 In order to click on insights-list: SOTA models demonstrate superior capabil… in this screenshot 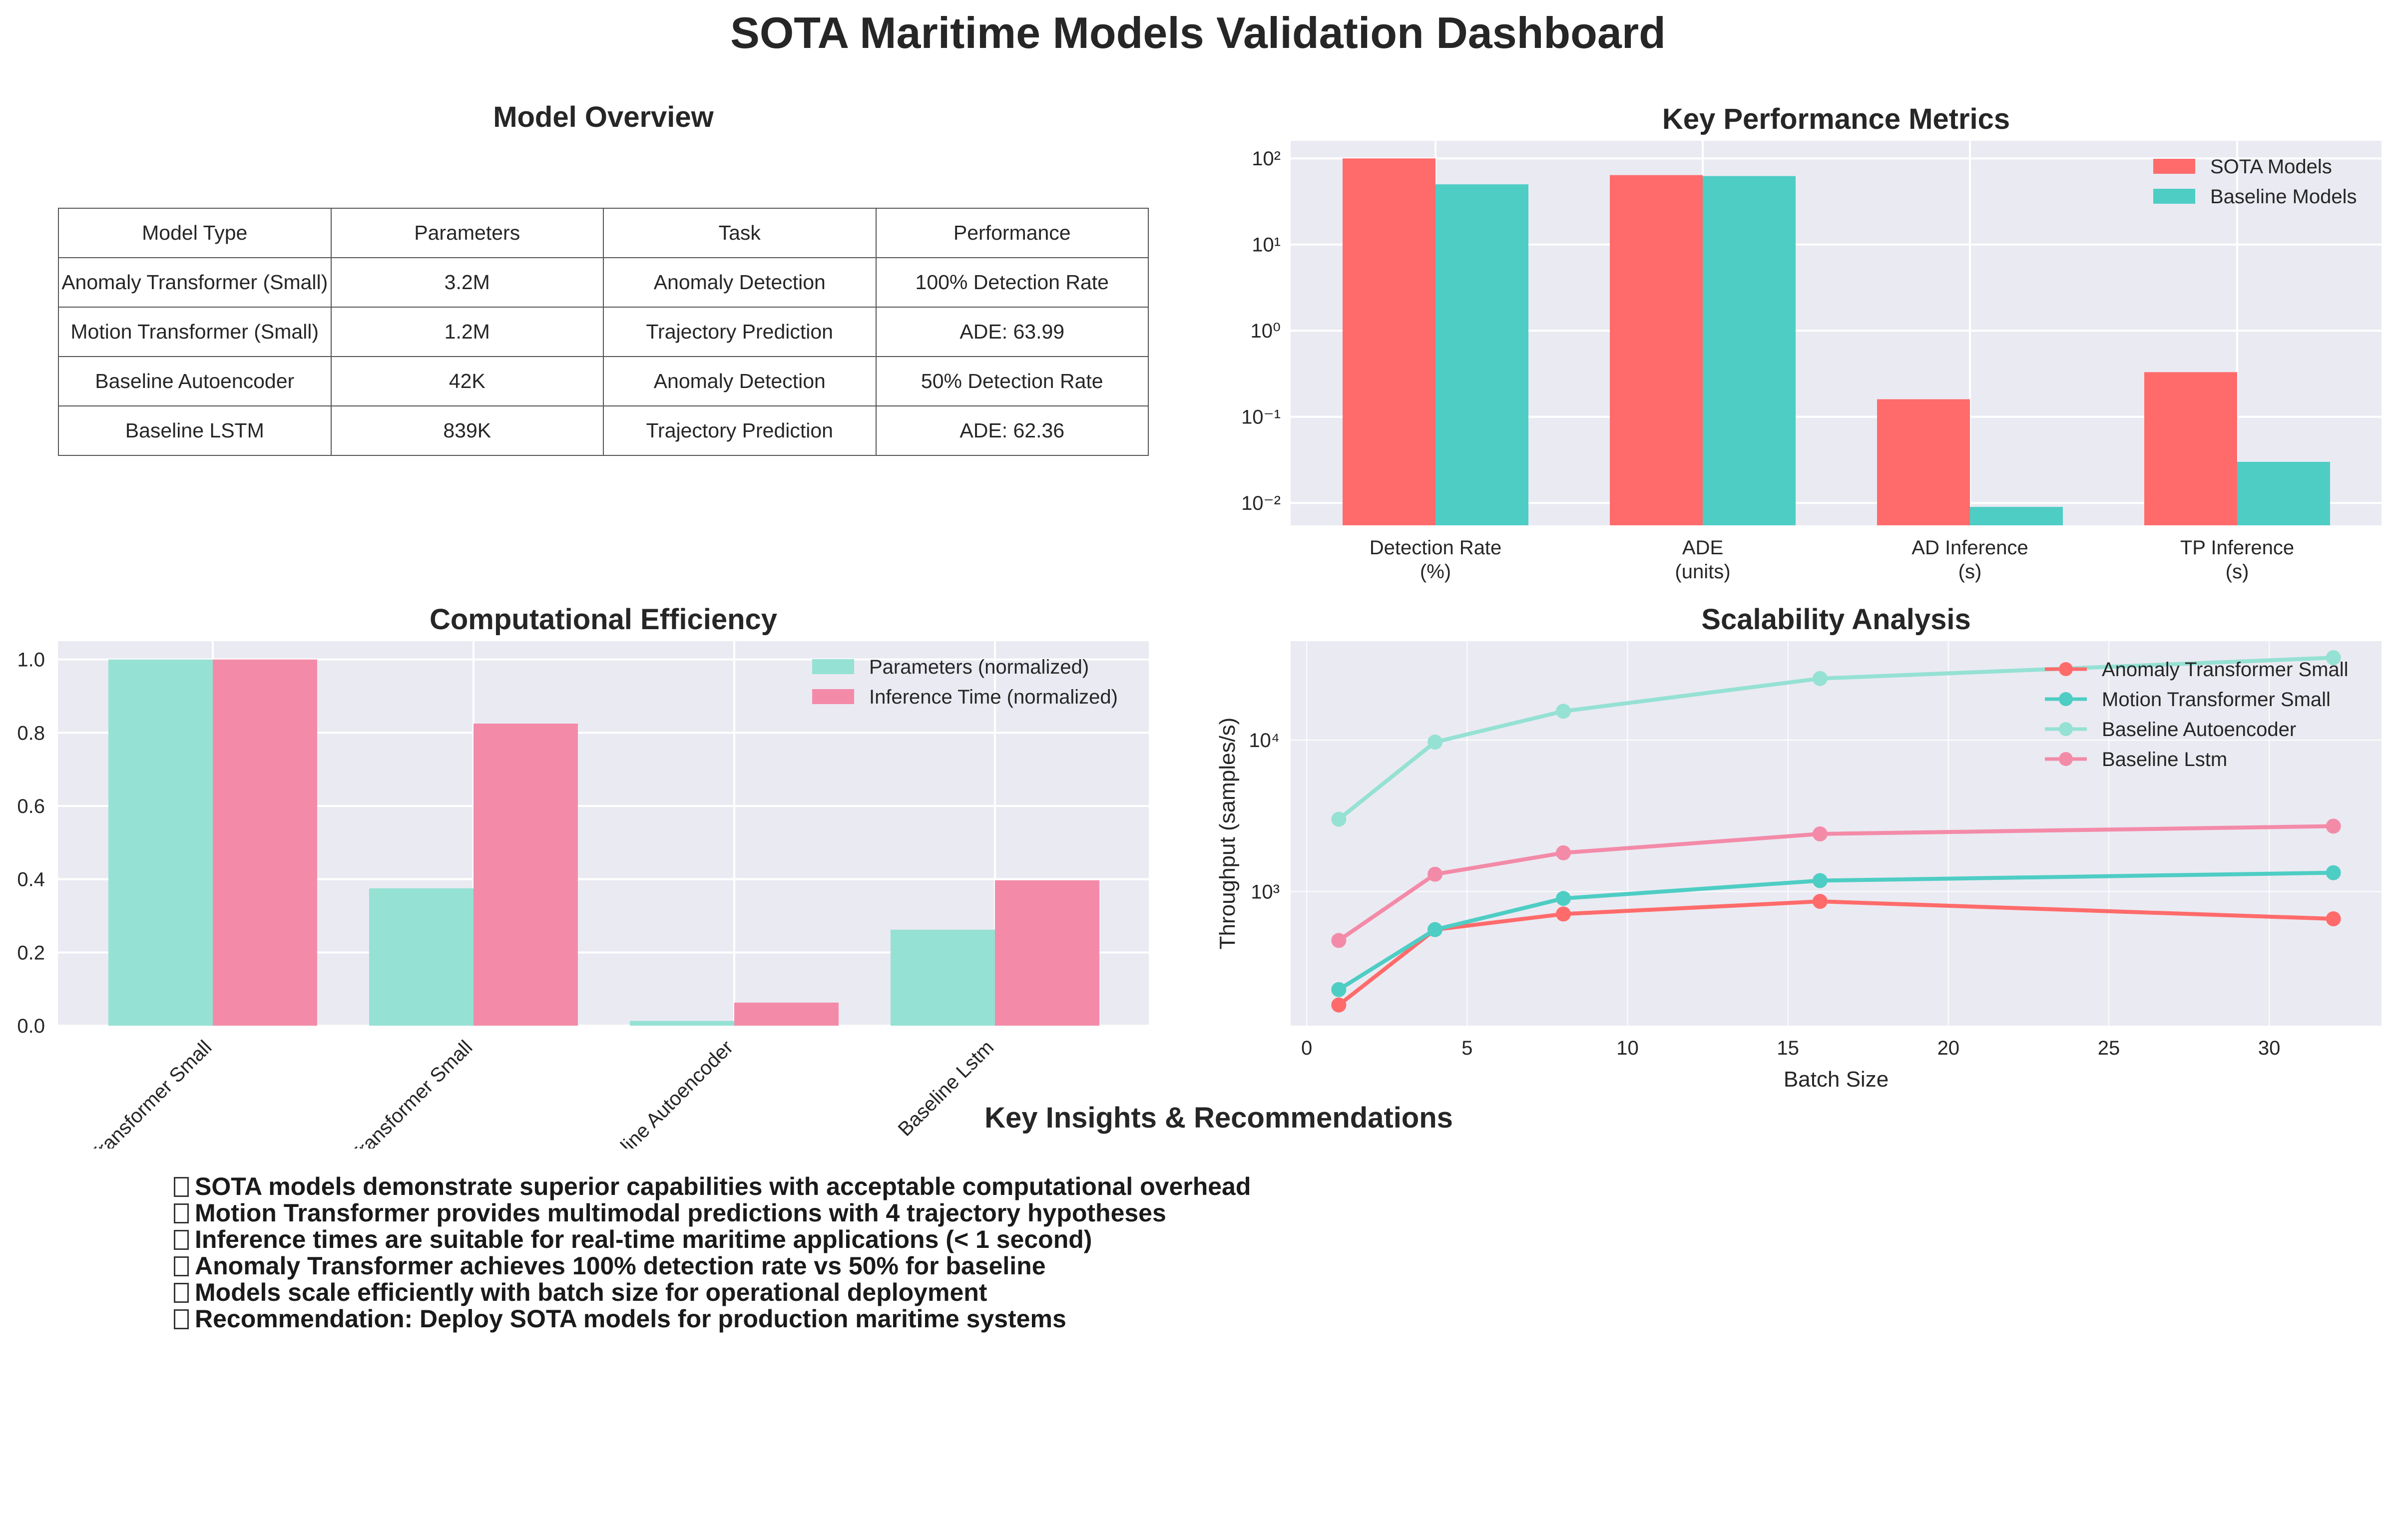, I will do `click(712, 1252)`.